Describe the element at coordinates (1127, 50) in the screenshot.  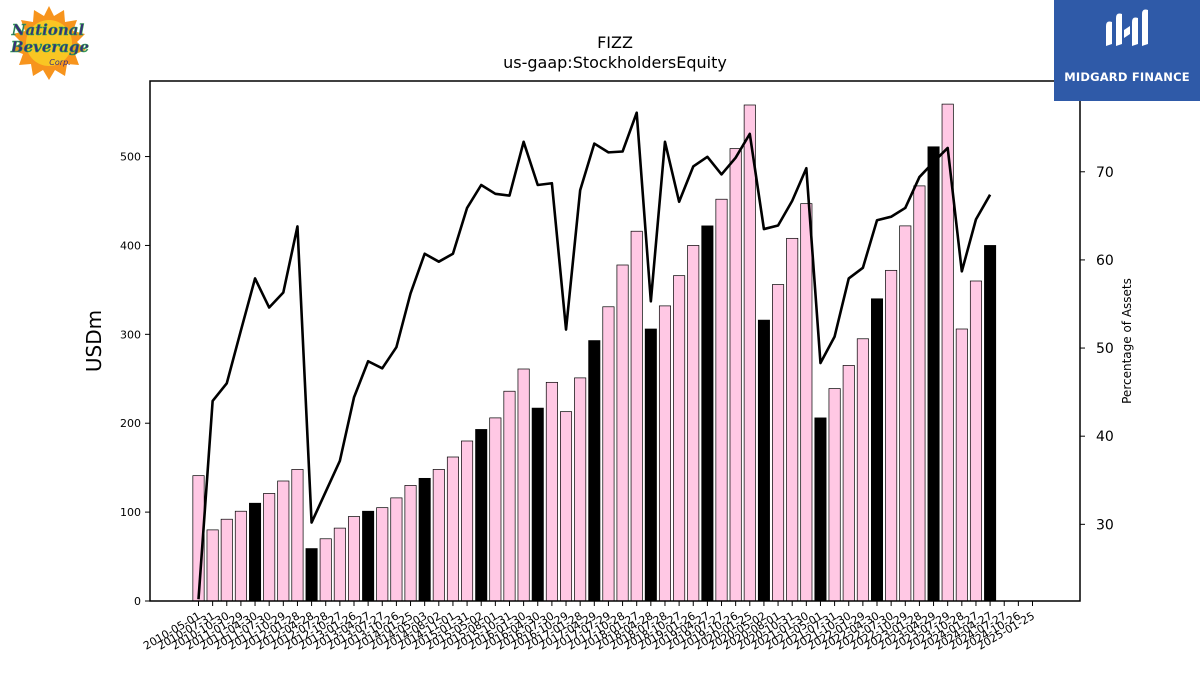
I see `midgard-finance-badge: MIDGARD FINANCE` at that location.